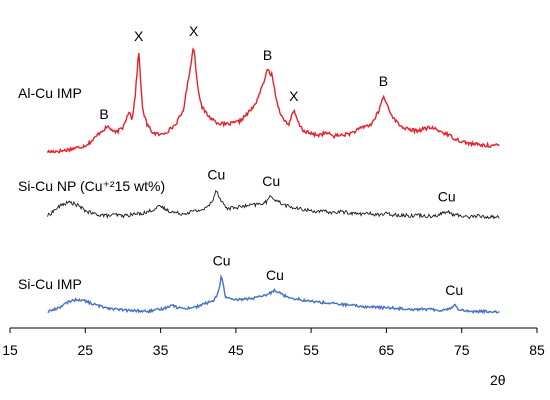 Image resolution: width=550 pixels, height=400 pixels. What do you see at coordinates (216, 175) in the screenshot?
I see `peak-label-7: Cu` at bounding box center [216, 175].